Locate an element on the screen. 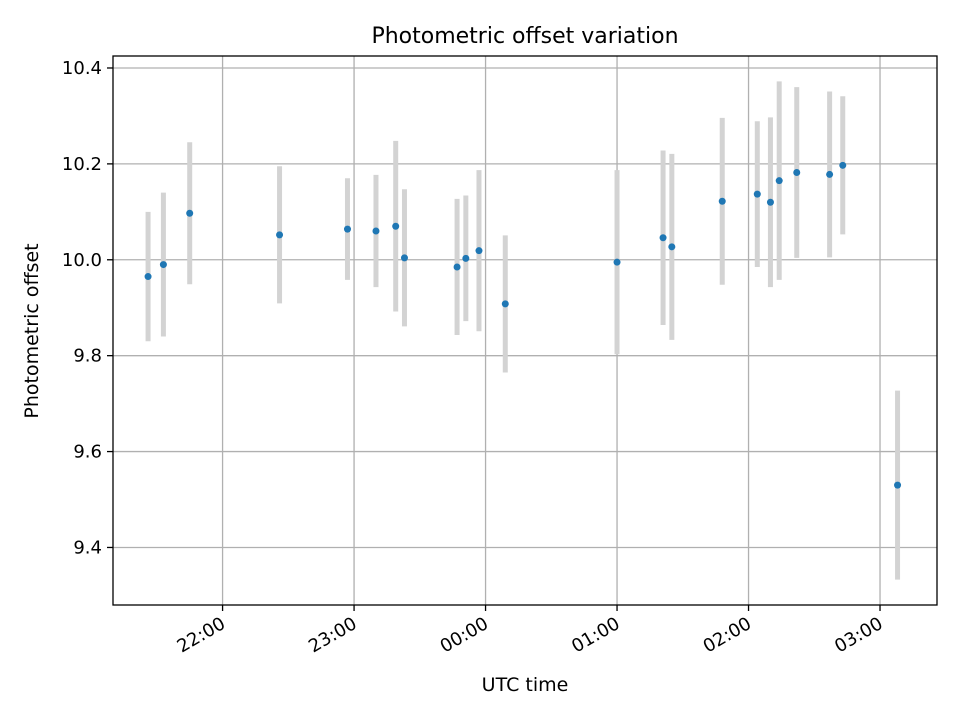 The width and height of the screenshot is (960, 720). x-axis-label: UTC time is located at coordinates (525, 685).